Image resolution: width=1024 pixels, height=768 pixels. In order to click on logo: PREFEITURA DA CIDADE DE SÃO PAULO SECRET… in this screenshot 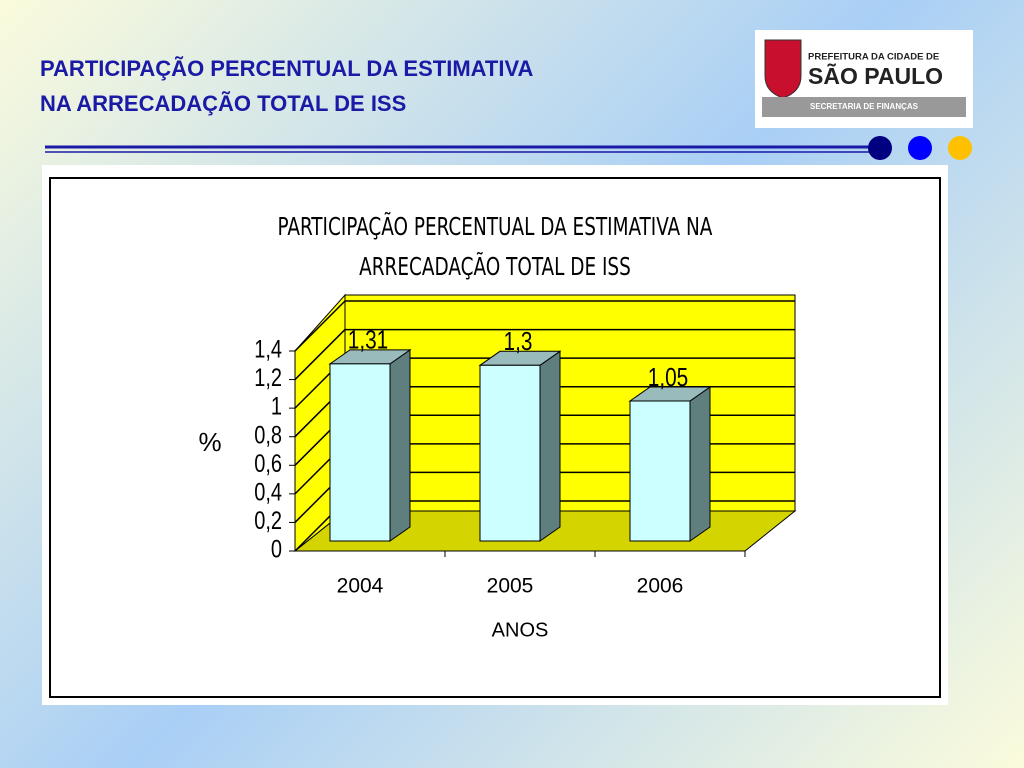, I will do `click(864, 79)`.